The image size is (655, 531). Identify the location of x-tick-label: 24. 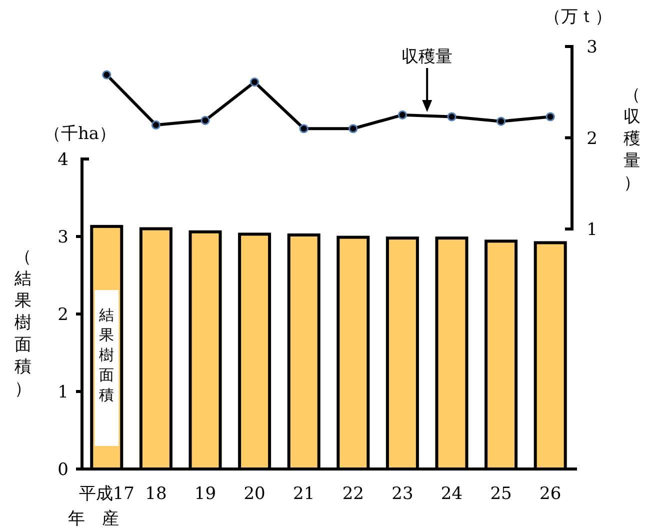
(451, 494).